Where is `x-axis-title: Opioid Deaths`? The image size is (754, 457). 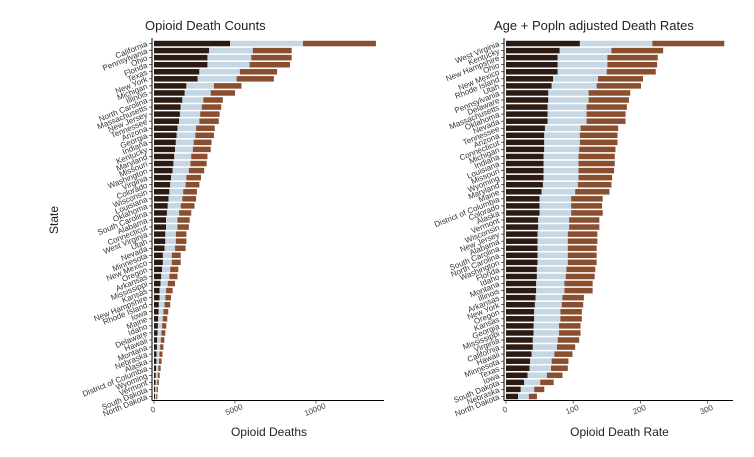 x-axis-title: Opioid Deaths is located at coordinates (269, 432).